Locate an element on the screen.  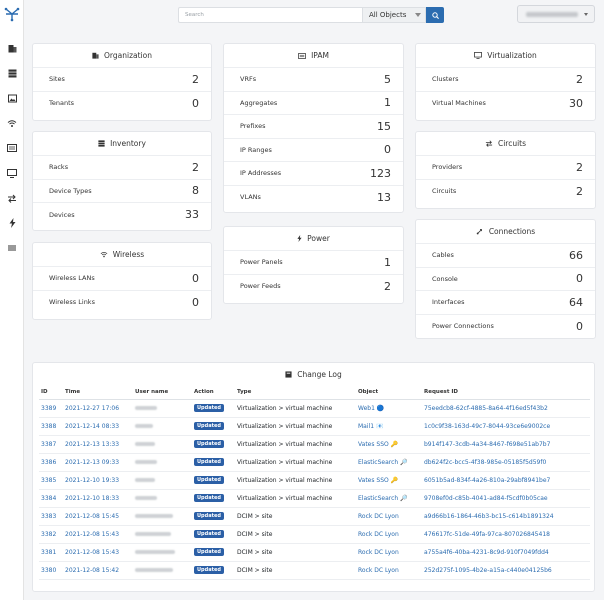
power-icon is located at coordinates (12, 223).